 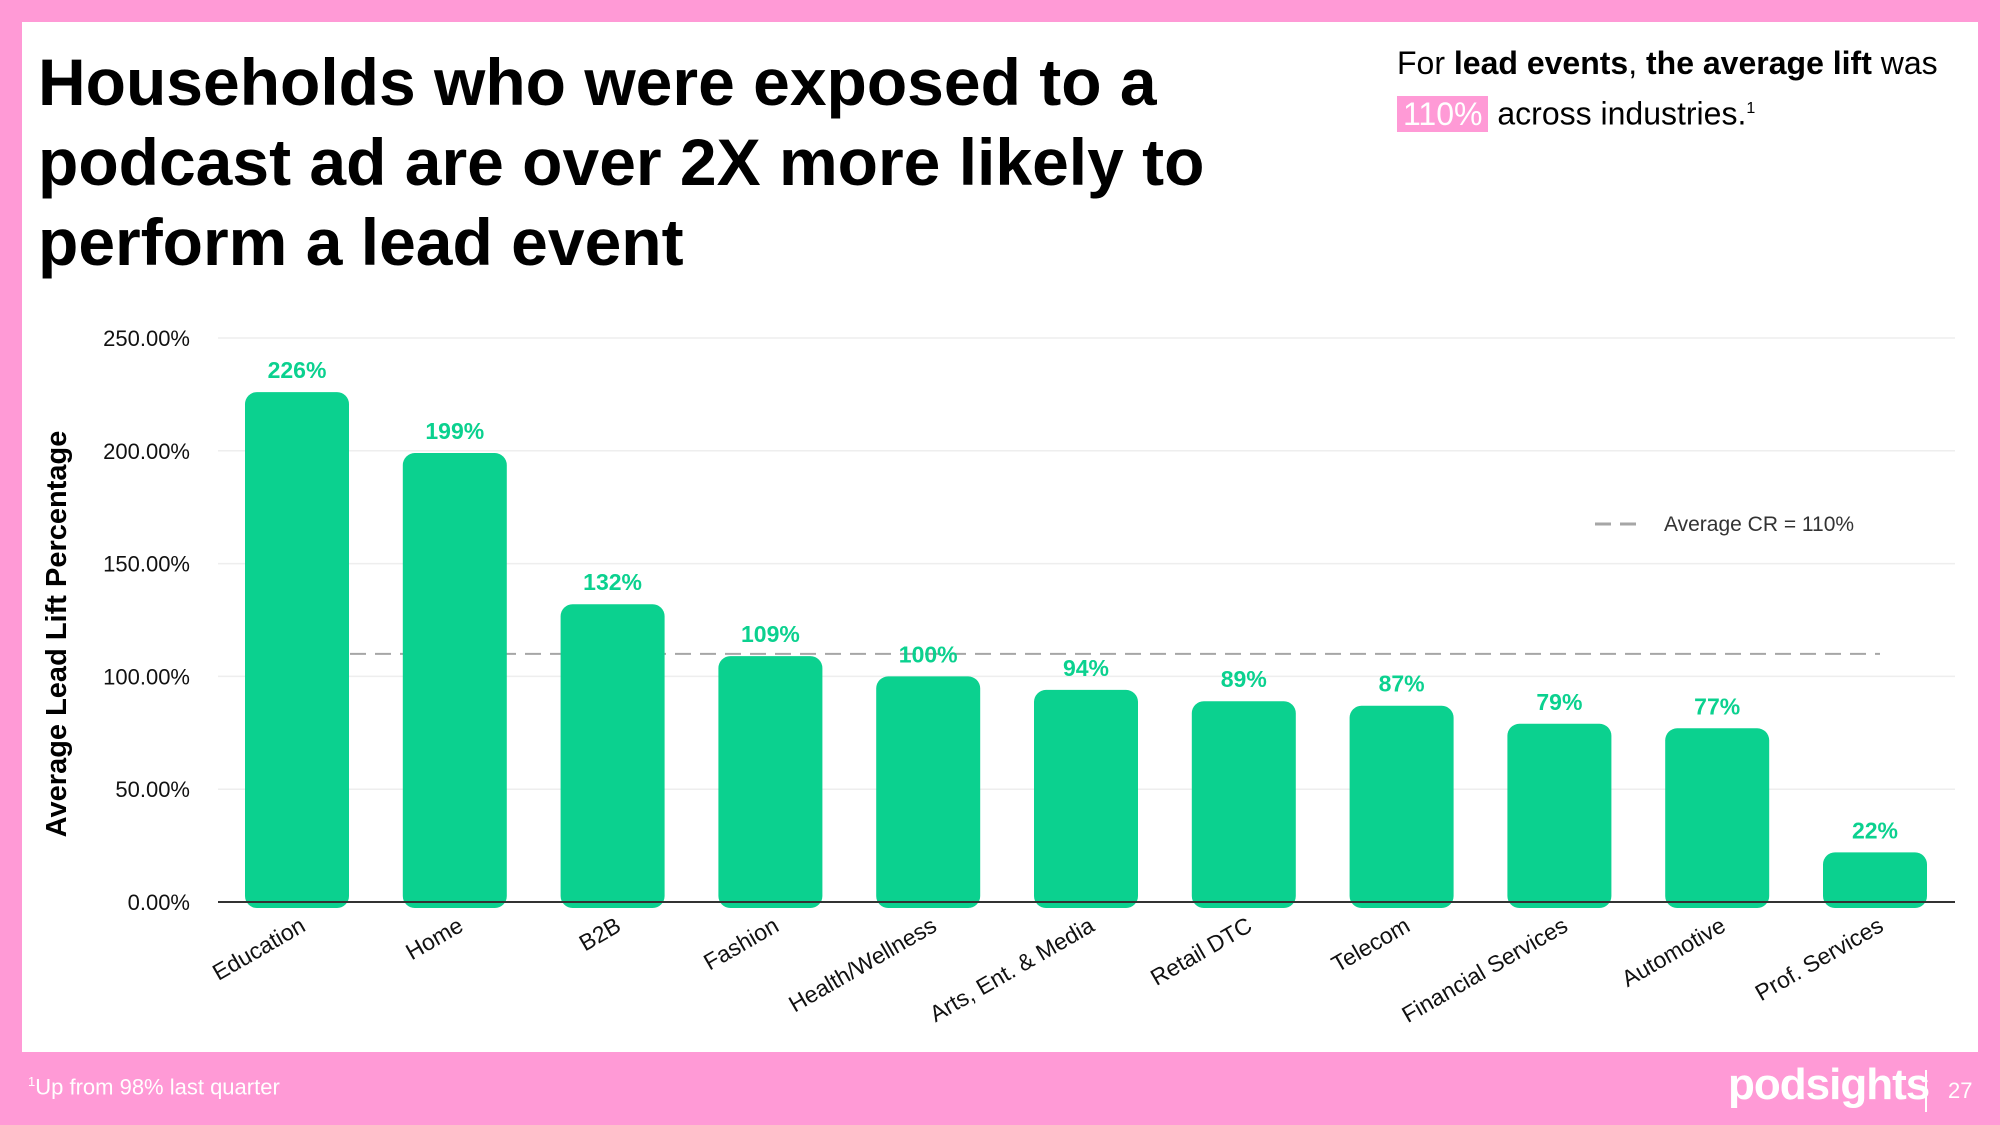 I want to click on callout-highlight-value: 110%, so click(x=1443, y=113).